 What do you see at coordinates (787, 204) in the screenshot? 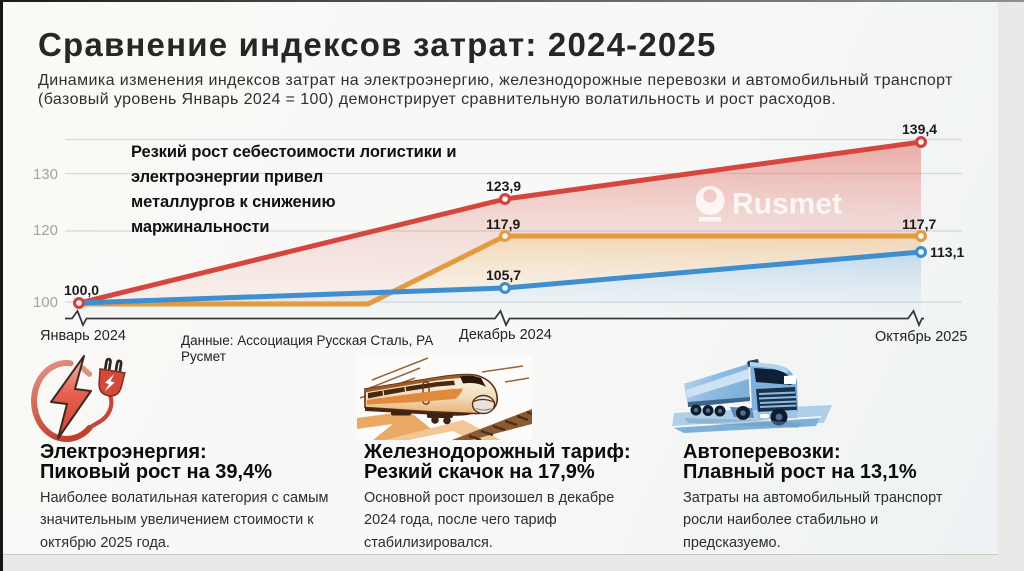
I see `svg-text: Rusmet` at bounding box center [787, 204].